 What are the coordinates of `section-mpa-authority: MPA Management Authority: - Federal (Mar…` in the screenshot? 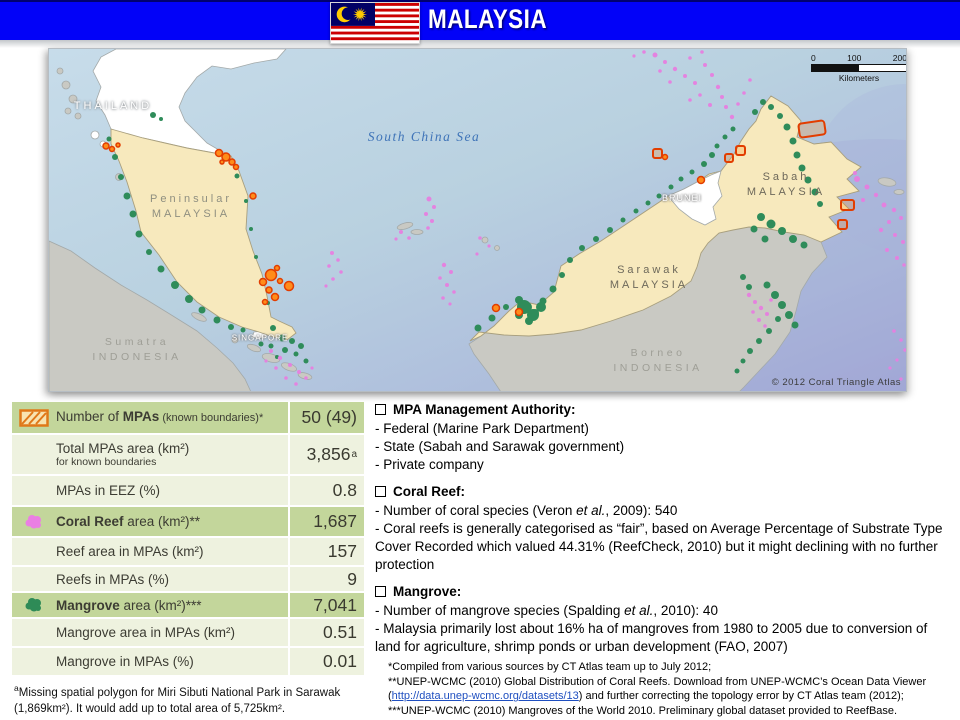 It's located at (664, 437).